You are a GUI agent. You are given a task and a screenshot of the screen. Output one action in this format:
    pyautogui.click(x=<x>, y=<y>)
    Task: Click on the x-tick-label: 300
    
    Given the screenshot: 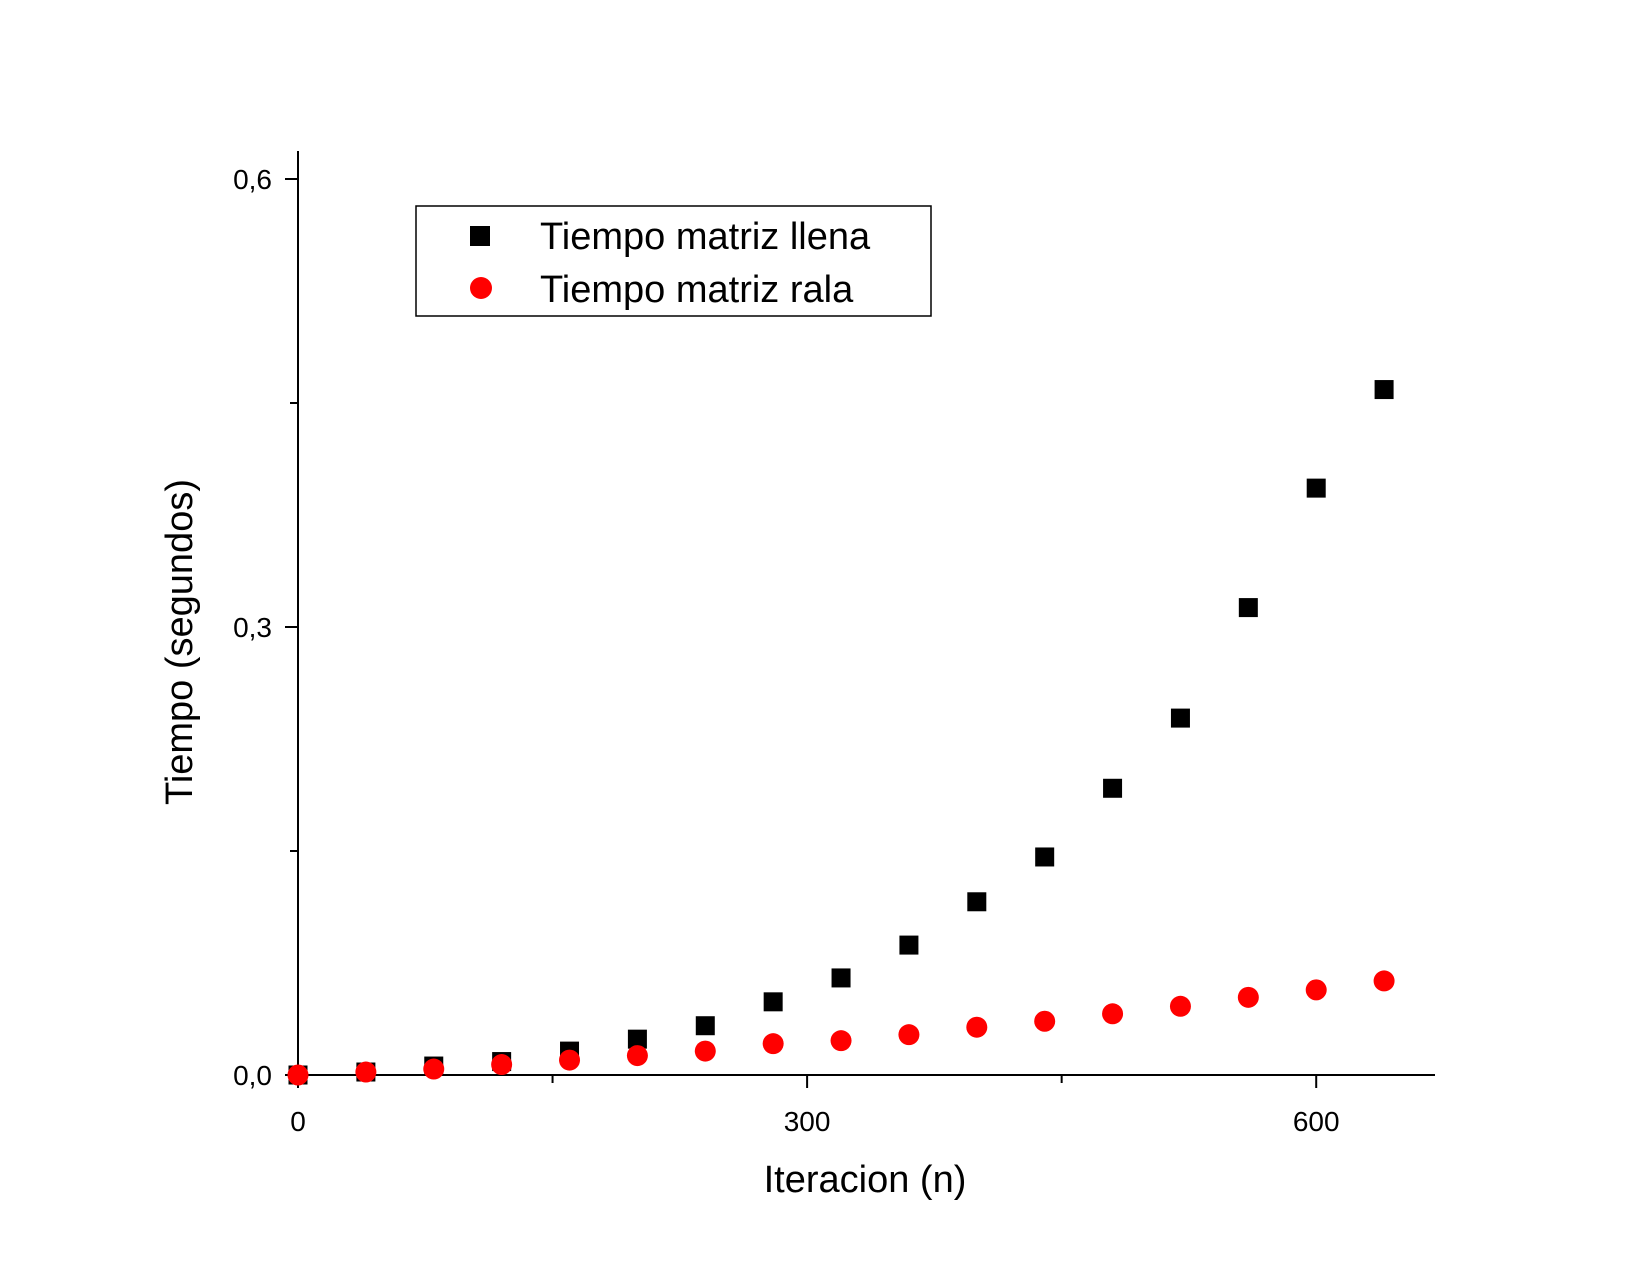 What is the action you would take?
    pyautogui.click(x=807, y=1121)
    